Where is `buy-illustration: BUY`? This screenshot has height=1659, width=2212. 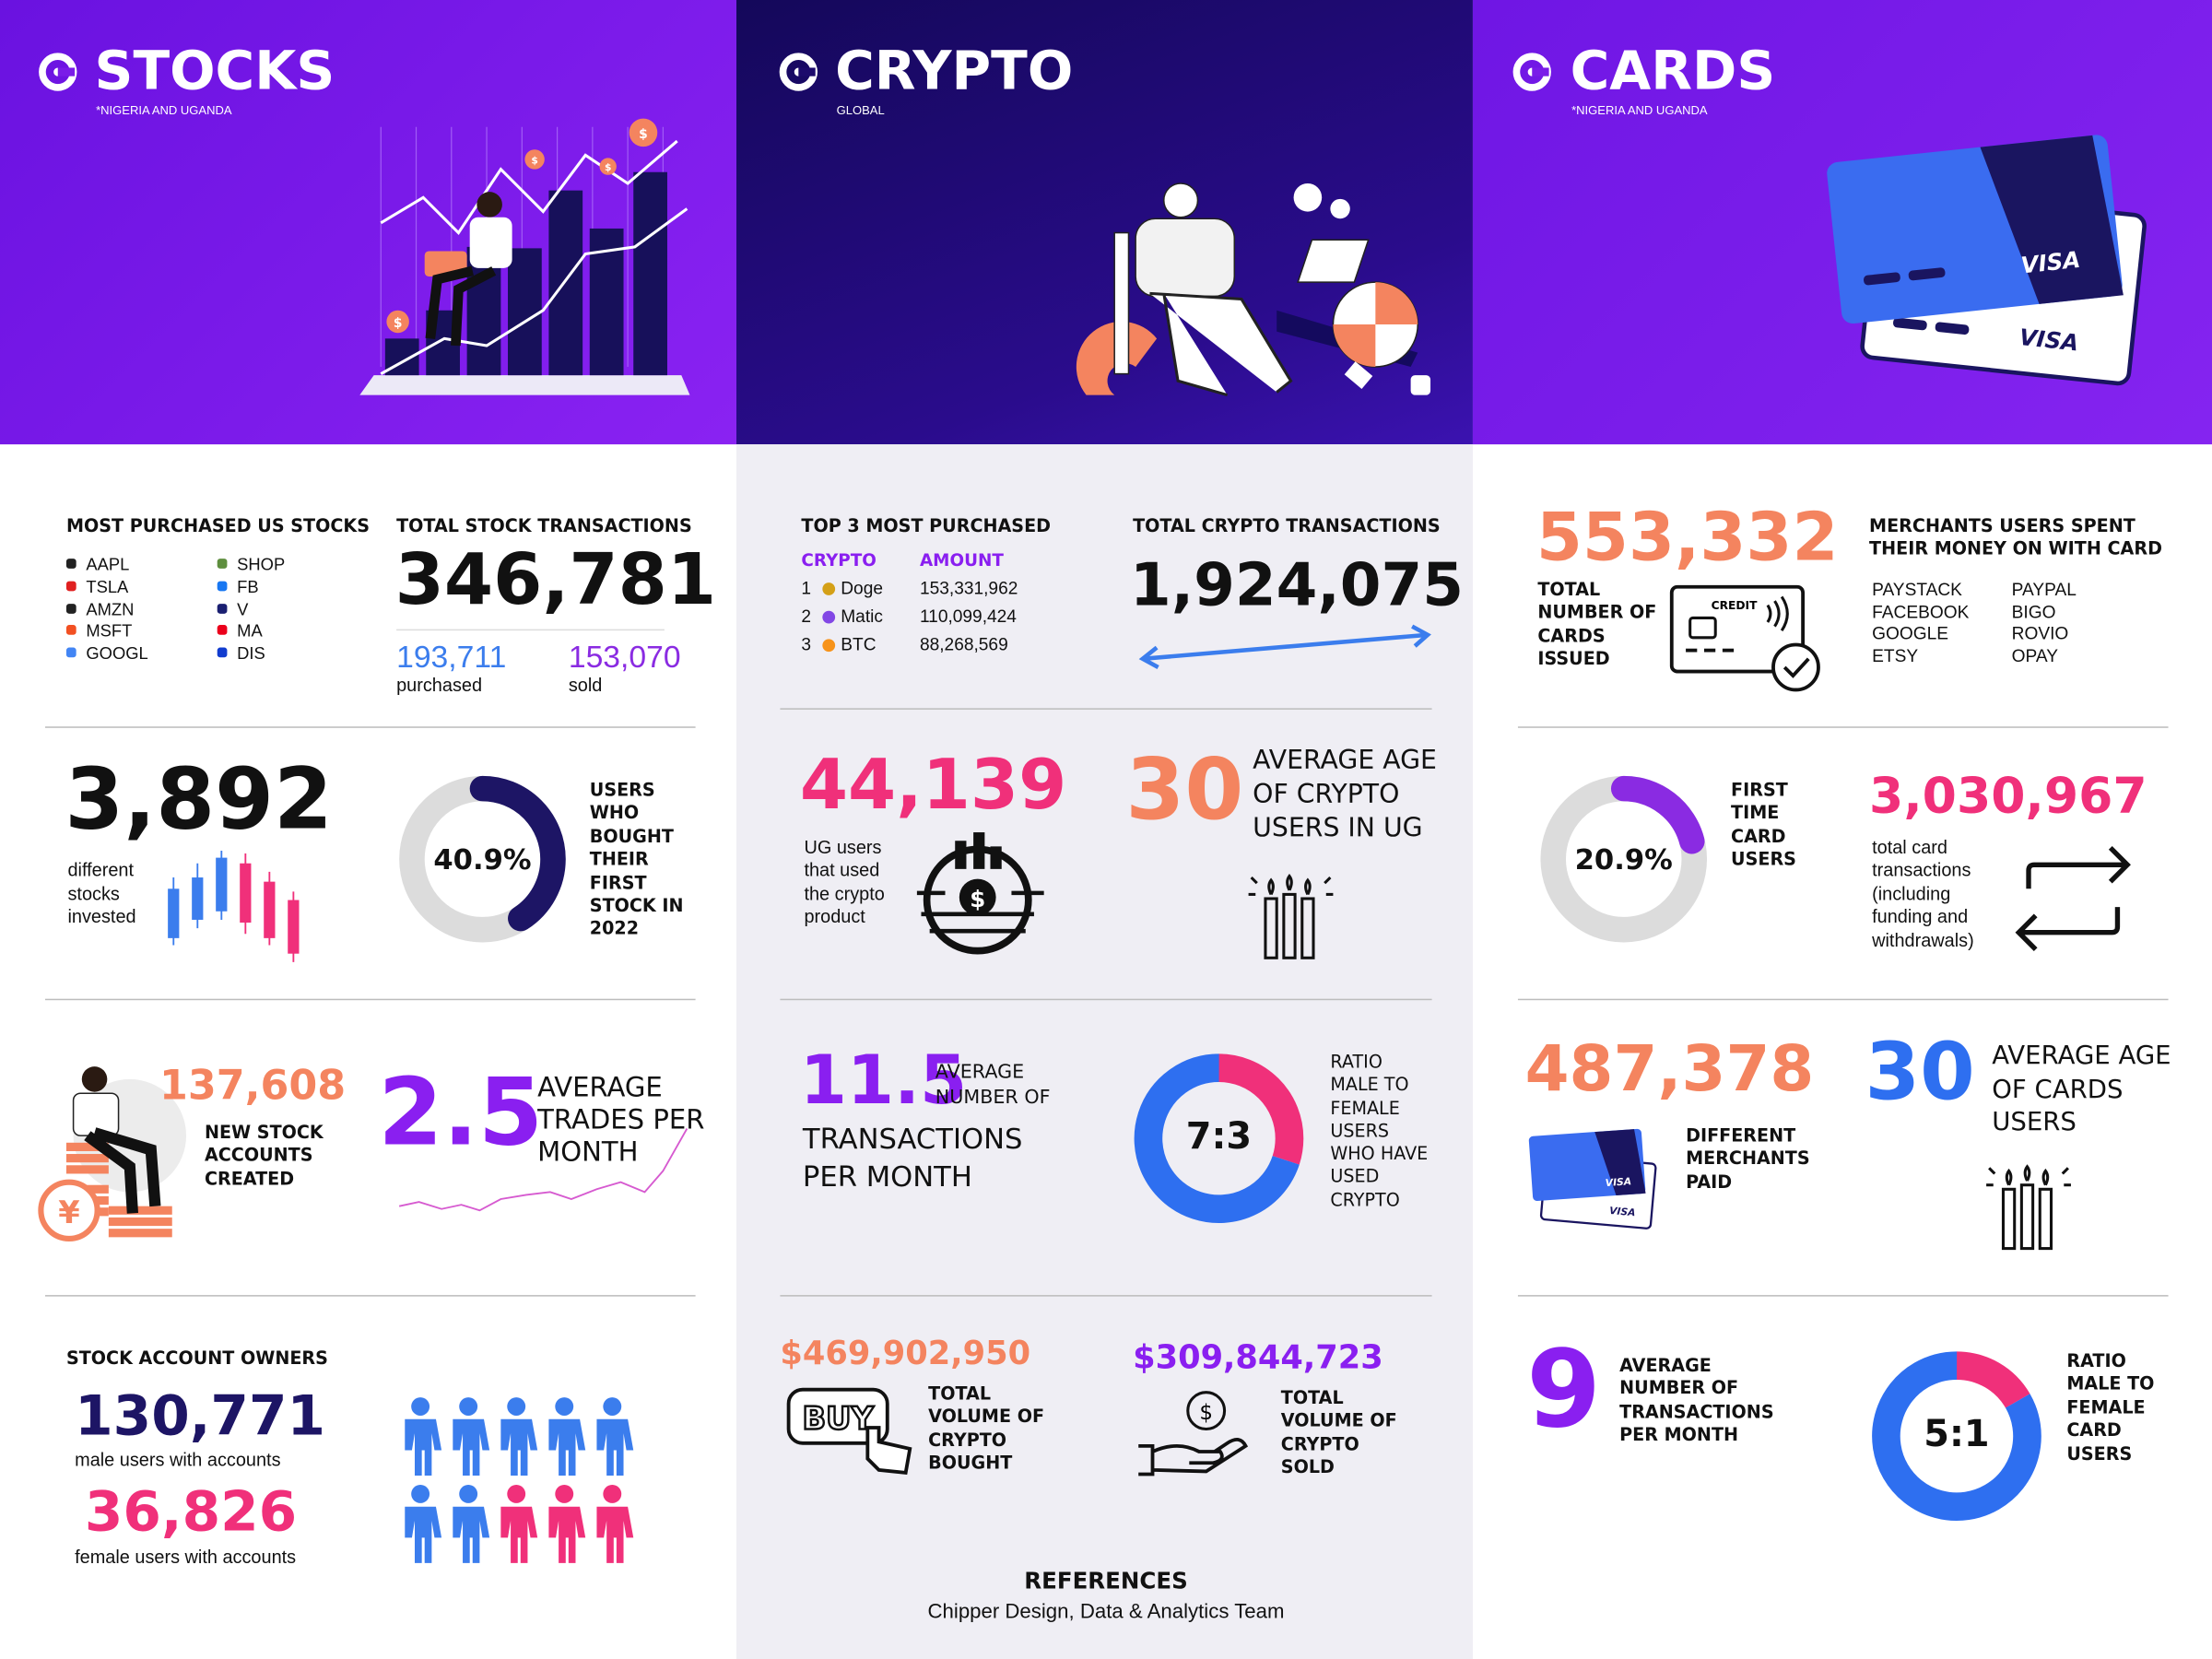 buy-illustration: BUY is located at coordinates (849, 1431).